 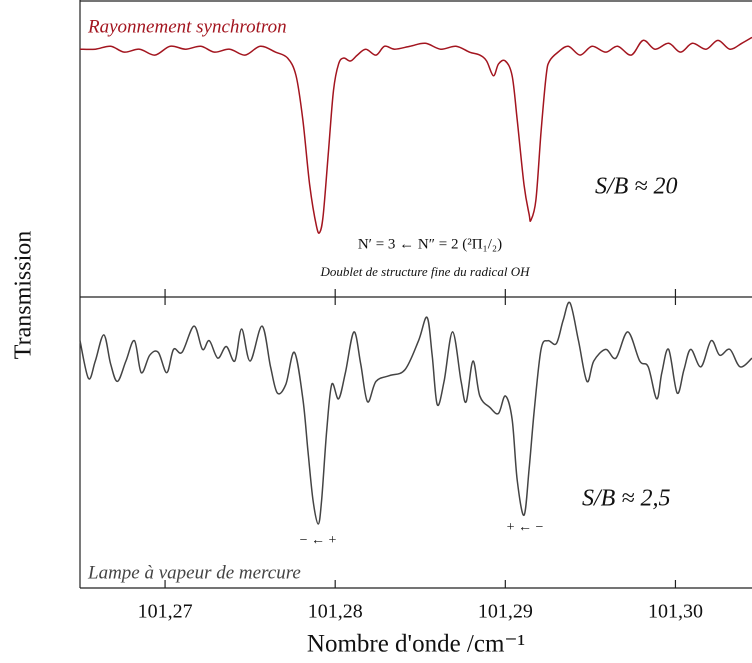 What do you see at coordinates (425, 271) in the screenshot?
I see `annotation: Doublet de structure fine du radical OH` at bounding box center [425, 271].